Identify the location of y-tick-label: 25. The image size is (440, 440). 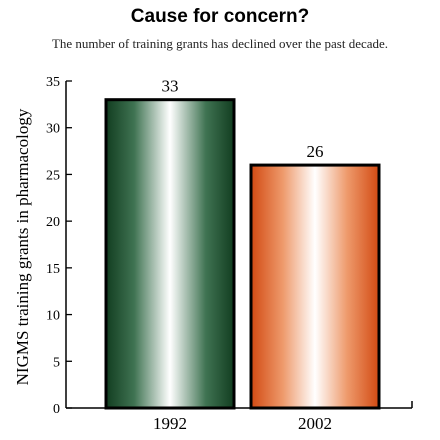
(53, 175).